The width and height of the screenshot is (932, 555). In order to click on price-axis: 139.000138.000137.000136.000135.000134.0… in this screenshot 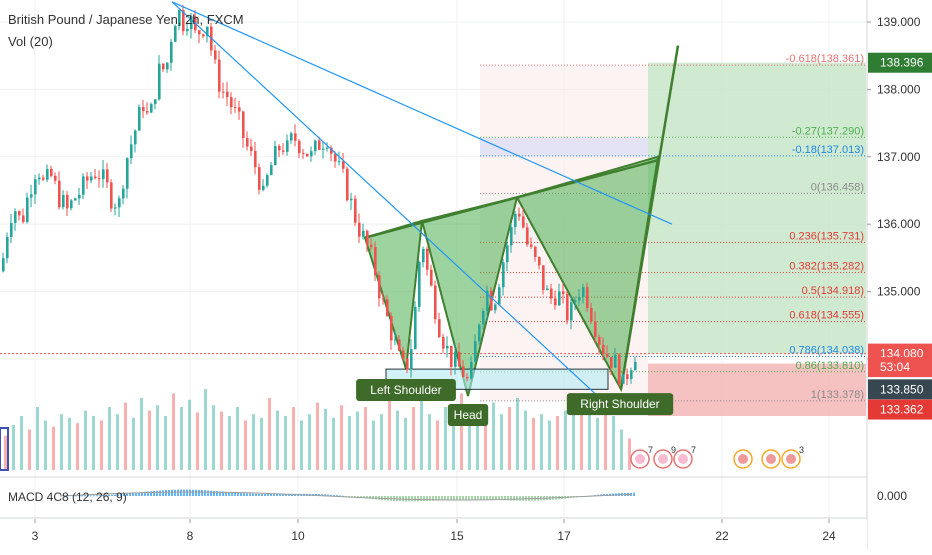, I will do `click(899, 275)`.